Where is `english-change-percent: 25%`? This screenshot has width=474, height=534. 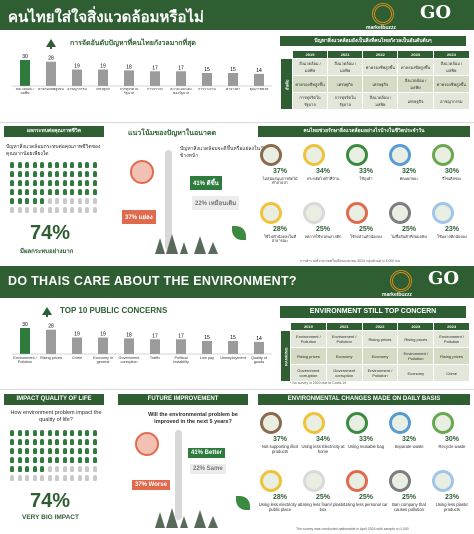 english-change-percent: 25% is located at coordinates (365, 497).